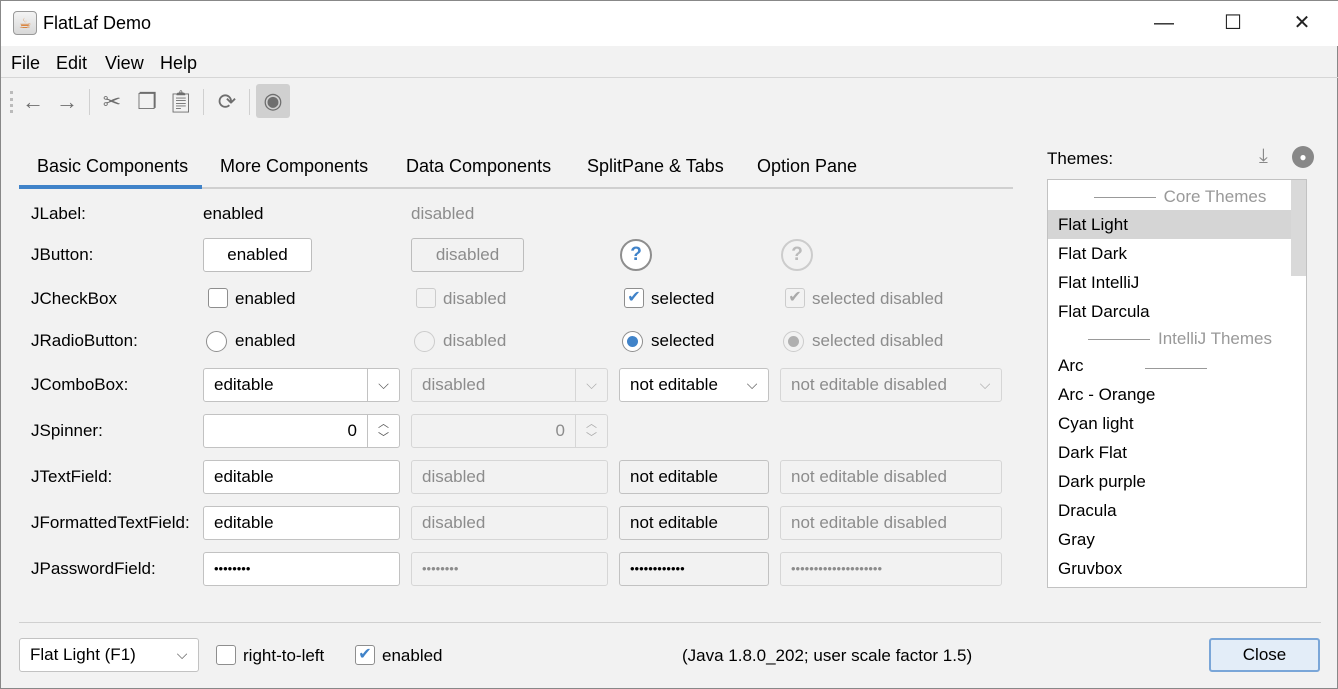  Describe the element at coordinates (74, 298) in the screenshot. I see `jcheckbox-label: JCheckBox` at that location.